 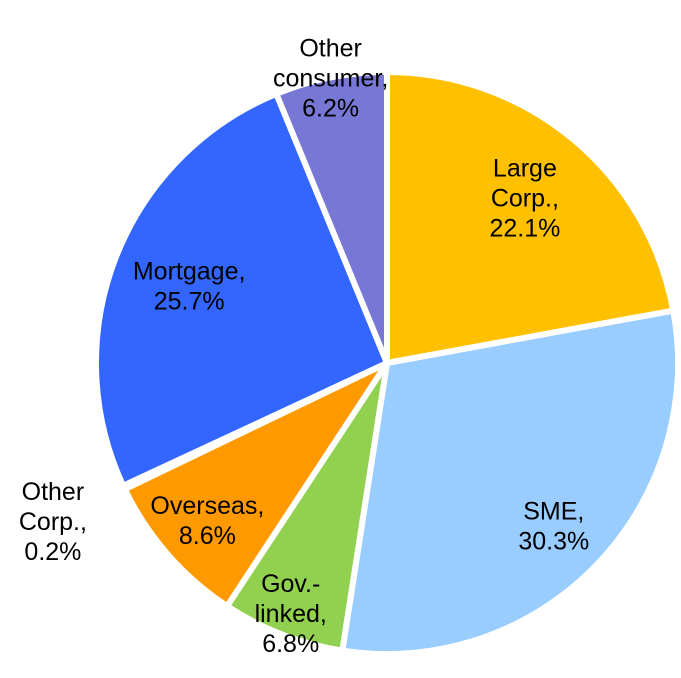 I want to click on label-value: 6.2%, so click(x=330, y=109).